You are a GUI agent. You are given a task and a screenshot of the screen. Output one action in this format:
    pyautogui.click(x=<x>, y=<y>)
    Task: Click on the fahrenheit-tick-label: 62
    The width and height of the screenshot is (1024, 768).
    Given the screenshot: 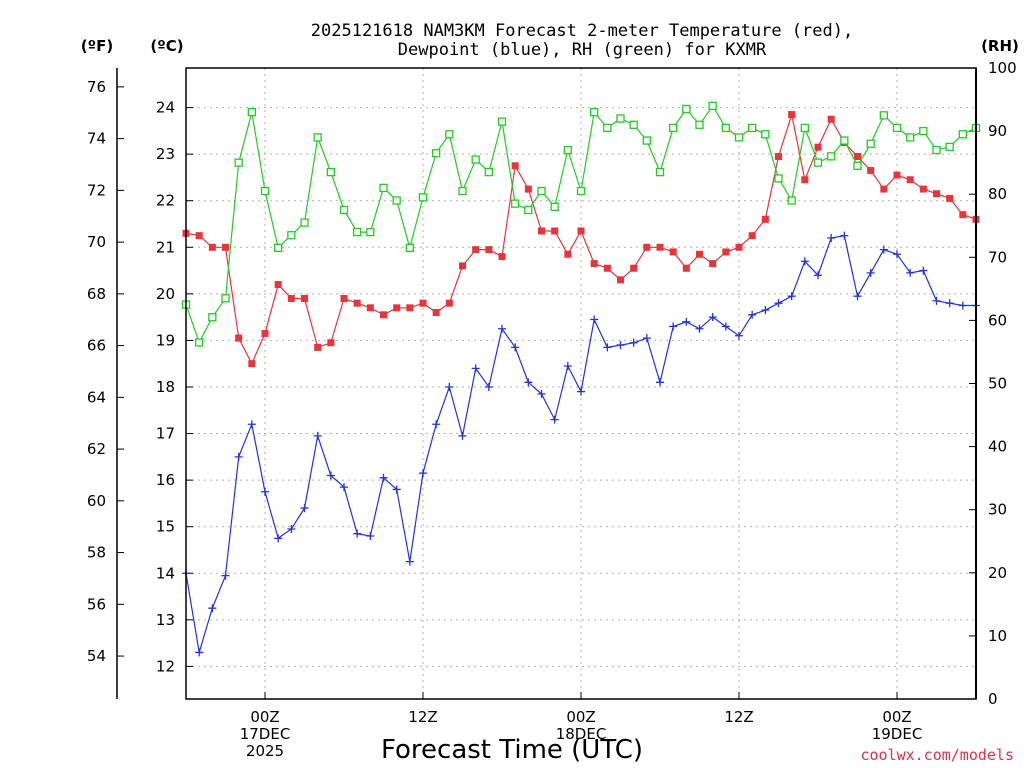 What is the action you would take?
    pyautogui.click(x=96, y=449)
    